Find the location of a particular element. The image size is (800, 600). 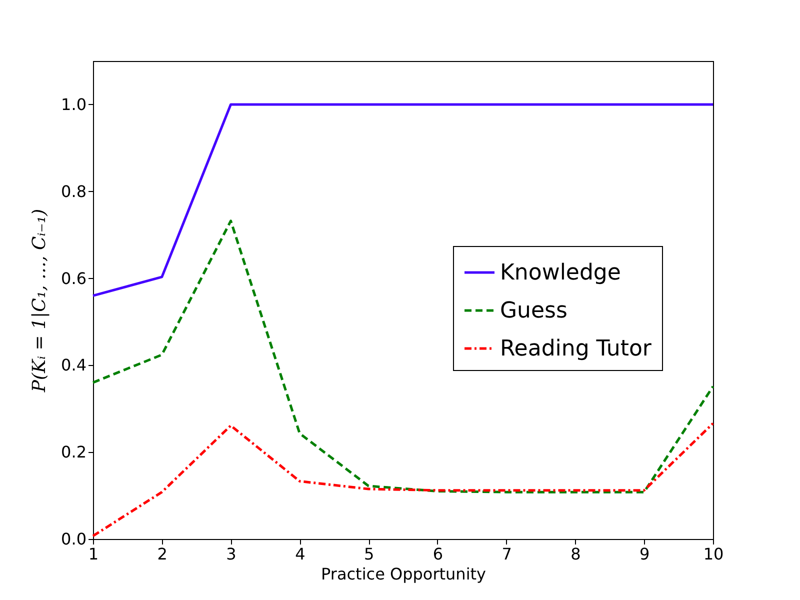

x-tick-label: 3 is located at coordinates (231, 554).